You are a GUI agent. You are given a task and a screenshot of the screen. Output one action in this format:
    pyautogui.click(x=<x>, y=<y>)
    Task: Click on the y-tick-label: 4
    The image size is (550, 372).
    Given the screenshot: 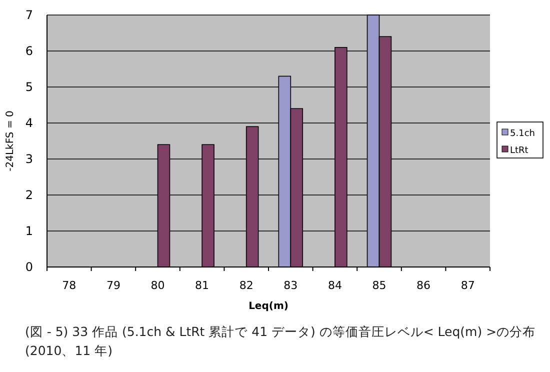 What is the action you would take?
    pyautogui.click(x=29, y=123)
    